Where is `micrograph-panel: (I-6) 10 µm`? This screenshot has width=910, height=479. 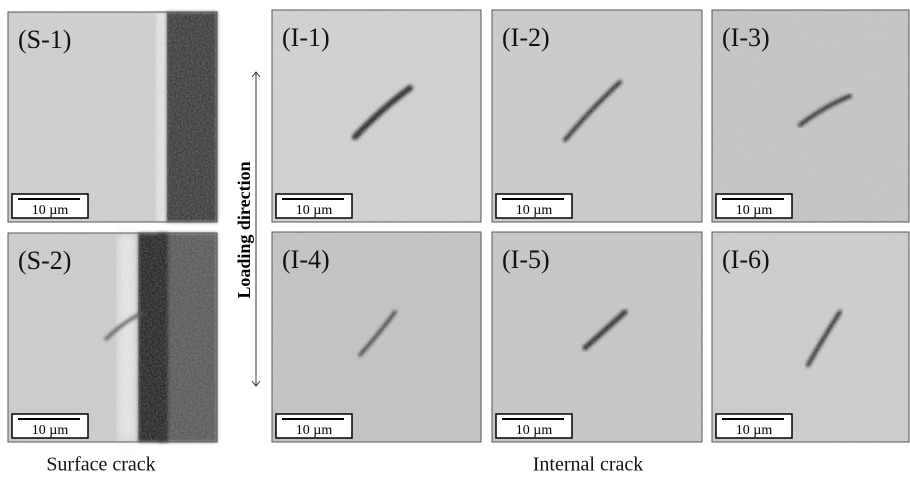
micrograph-panel: (I-6) 10 µm is located at coordinates (810, 337).